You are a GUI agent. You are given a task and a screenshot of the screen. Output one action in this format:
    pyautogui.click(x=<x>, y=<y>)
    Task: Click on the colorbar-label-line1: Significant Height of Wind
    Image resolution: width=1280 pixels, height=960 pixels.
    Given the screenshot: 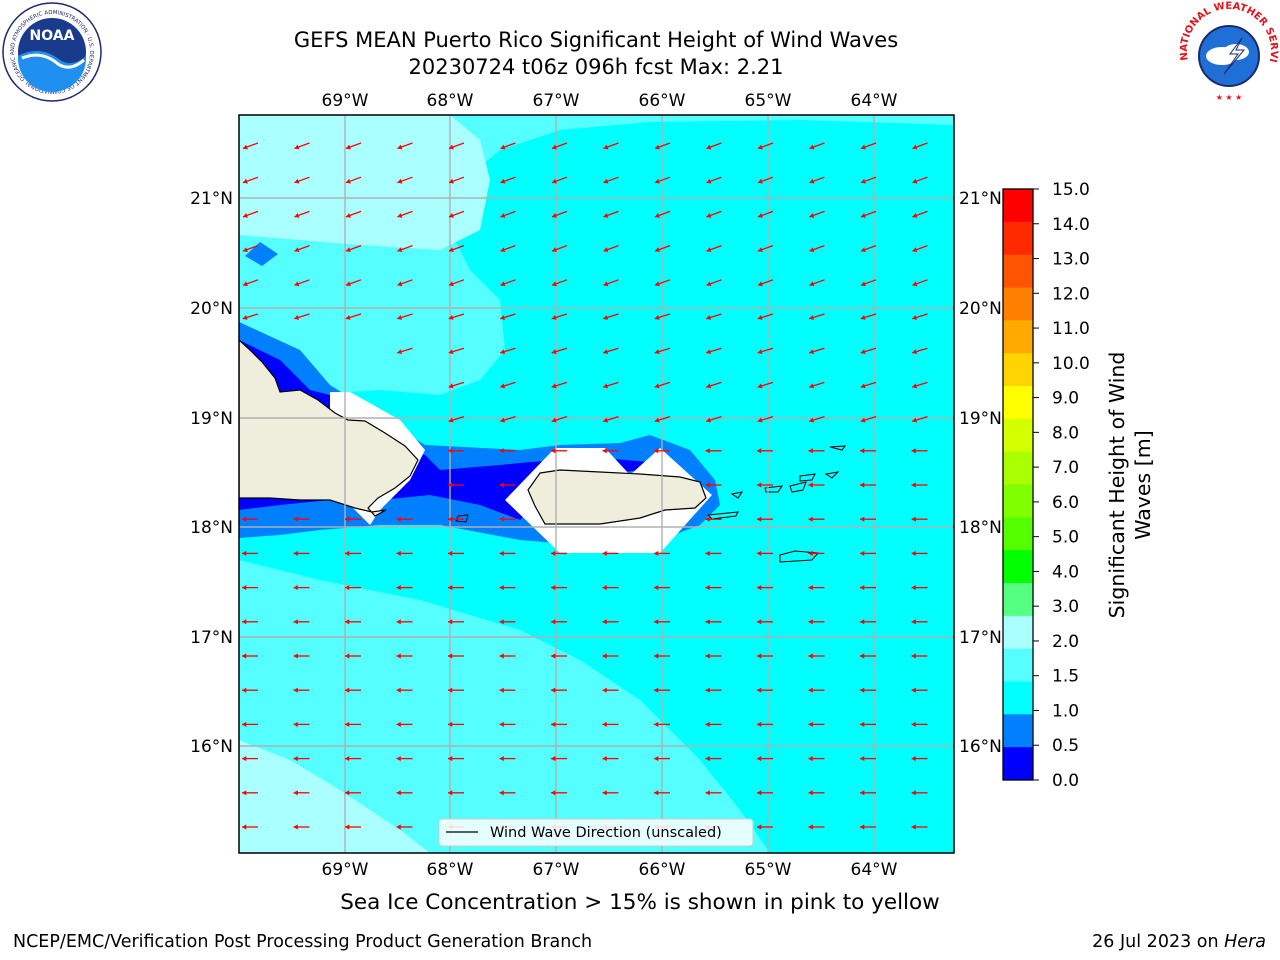 What is the action you would take?
    pyautogui.click(x=1117, y=485)
    